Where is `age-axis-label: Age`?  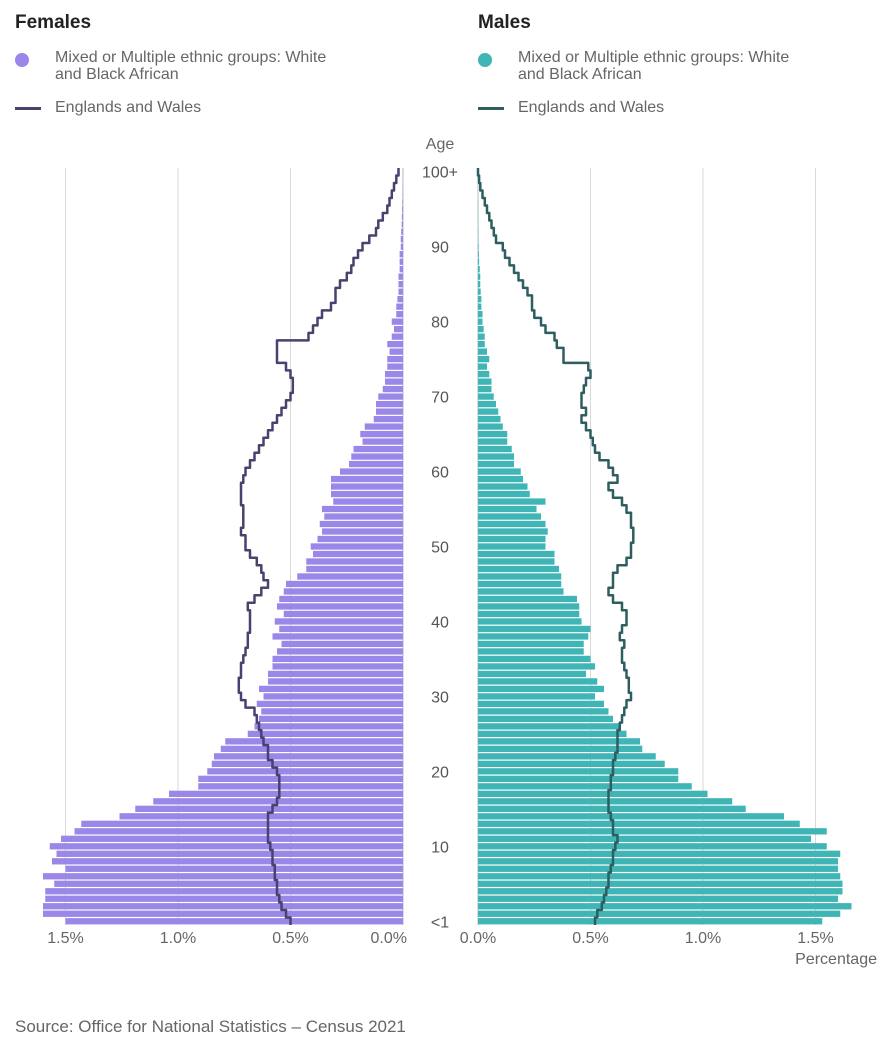 age-axis-label: Age is located at coordinates (440, 144).